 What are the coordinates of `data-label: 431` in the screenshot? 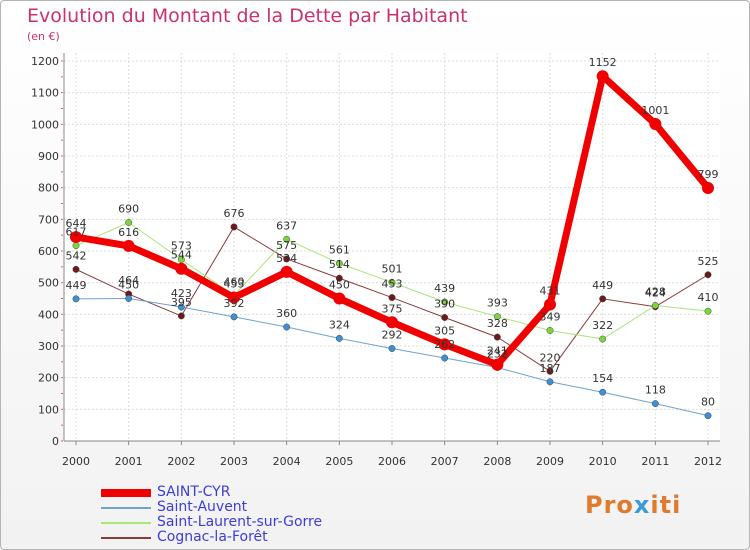 It's located at (550, 291).